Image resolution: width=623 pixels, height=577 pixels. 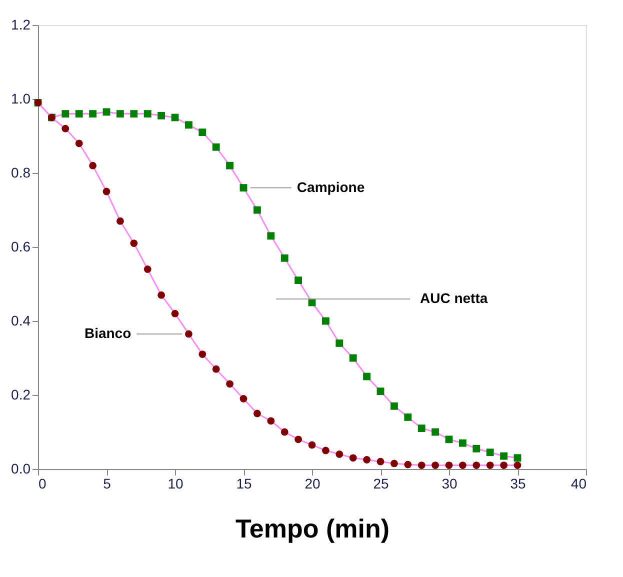 What do you see at coordinates (312, 529) in the screenshot?
I see `x-axis-title: Tempo (min)` at bounding box center [312, 529].